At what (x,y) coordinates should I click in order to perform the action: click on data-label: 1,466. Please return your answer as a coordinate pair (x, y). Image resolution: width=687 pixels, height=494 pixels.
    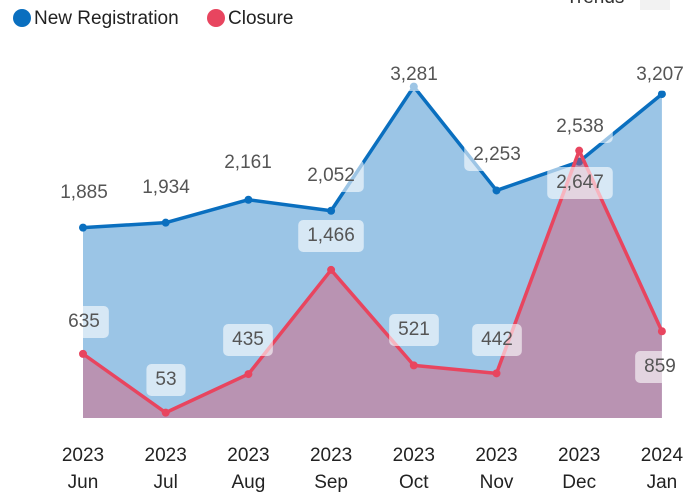
    Looking at the image, I should click on (331, 235).